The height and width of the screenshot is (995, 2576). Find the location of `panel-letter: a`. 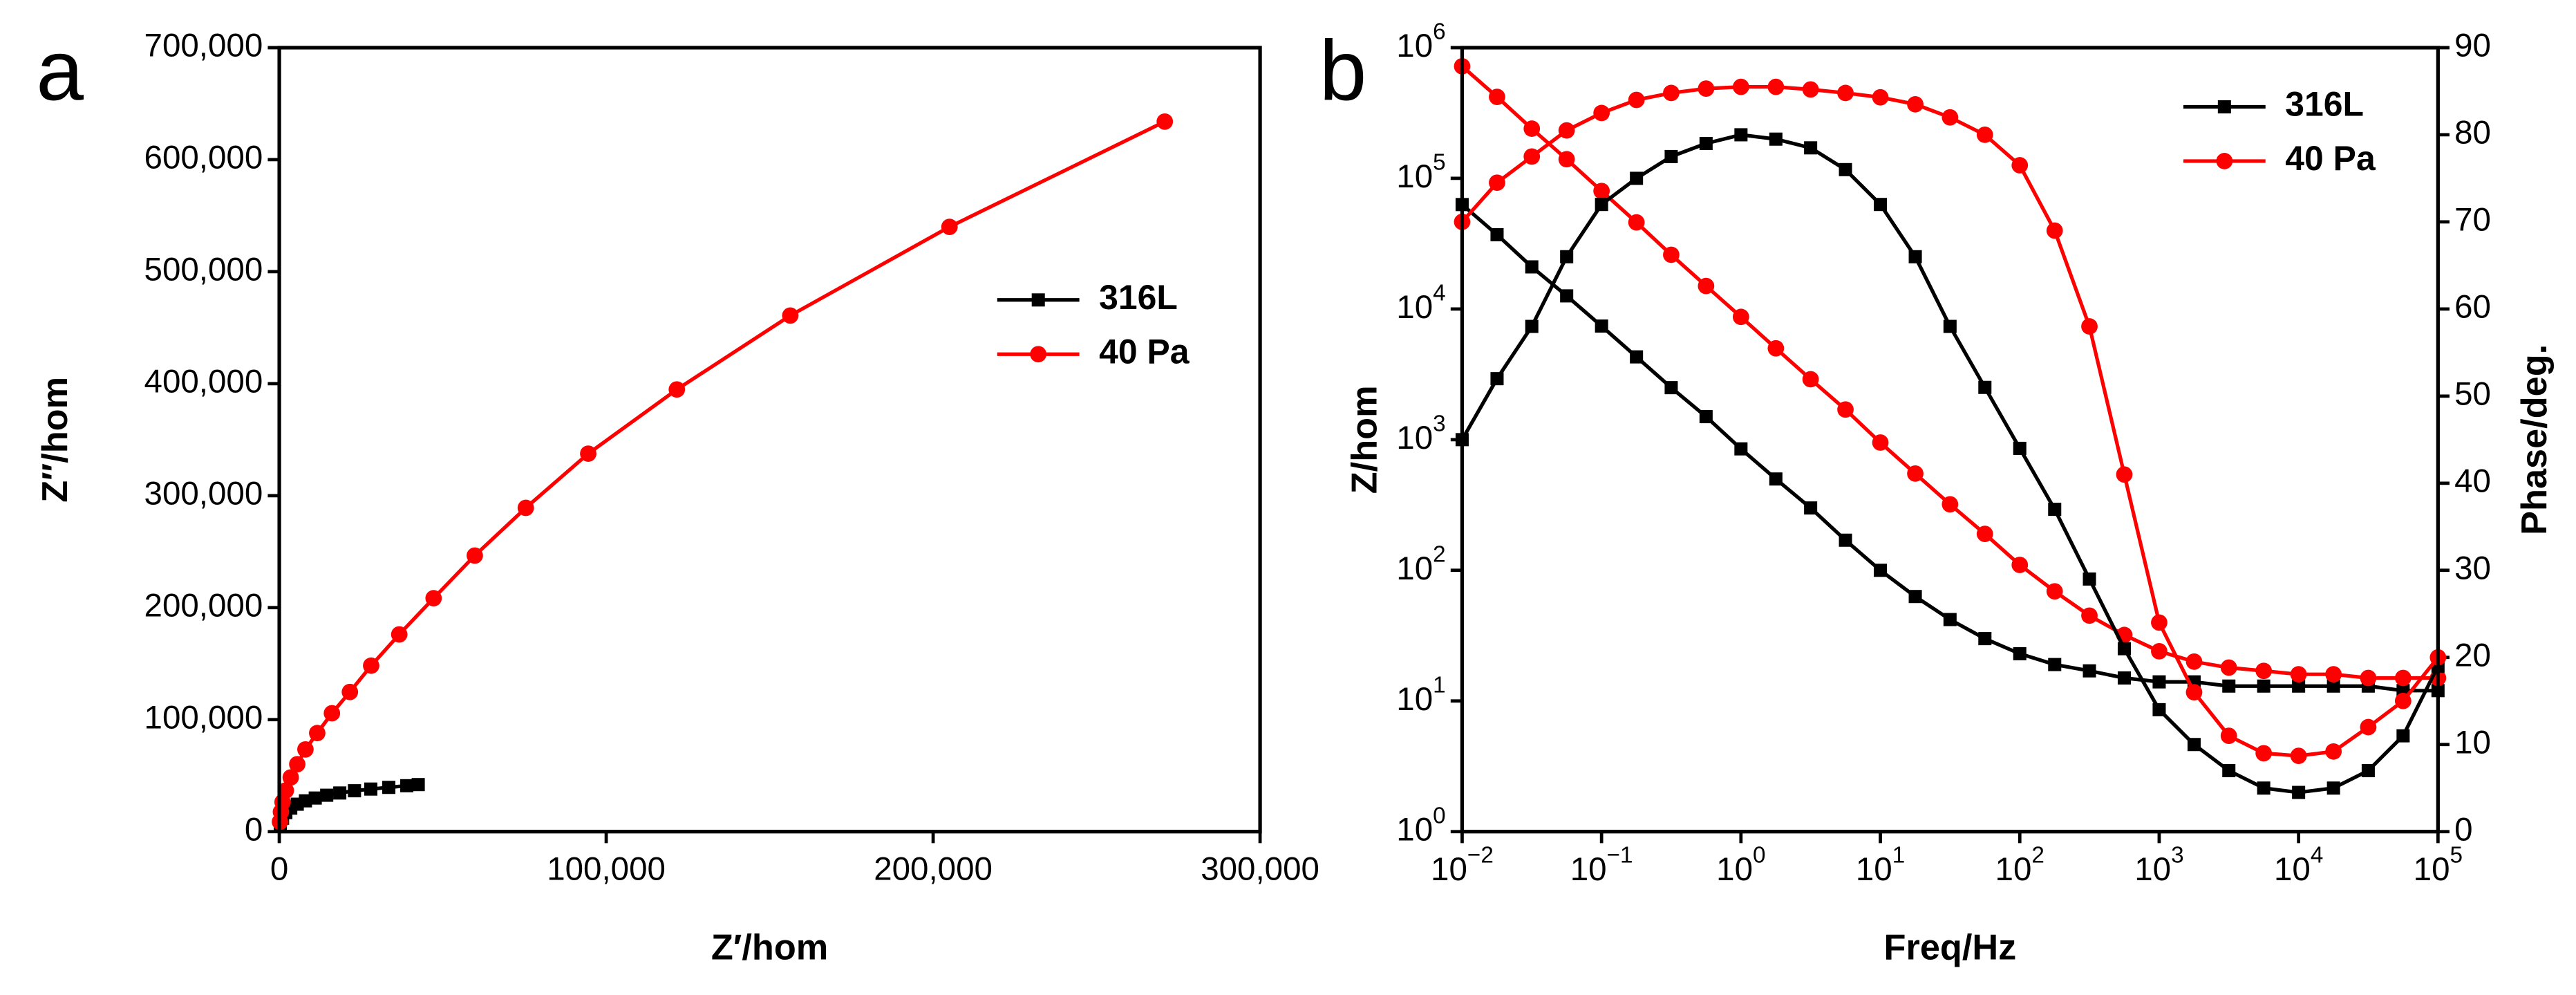

panel-letter: a is located at coordinates (60, 70).